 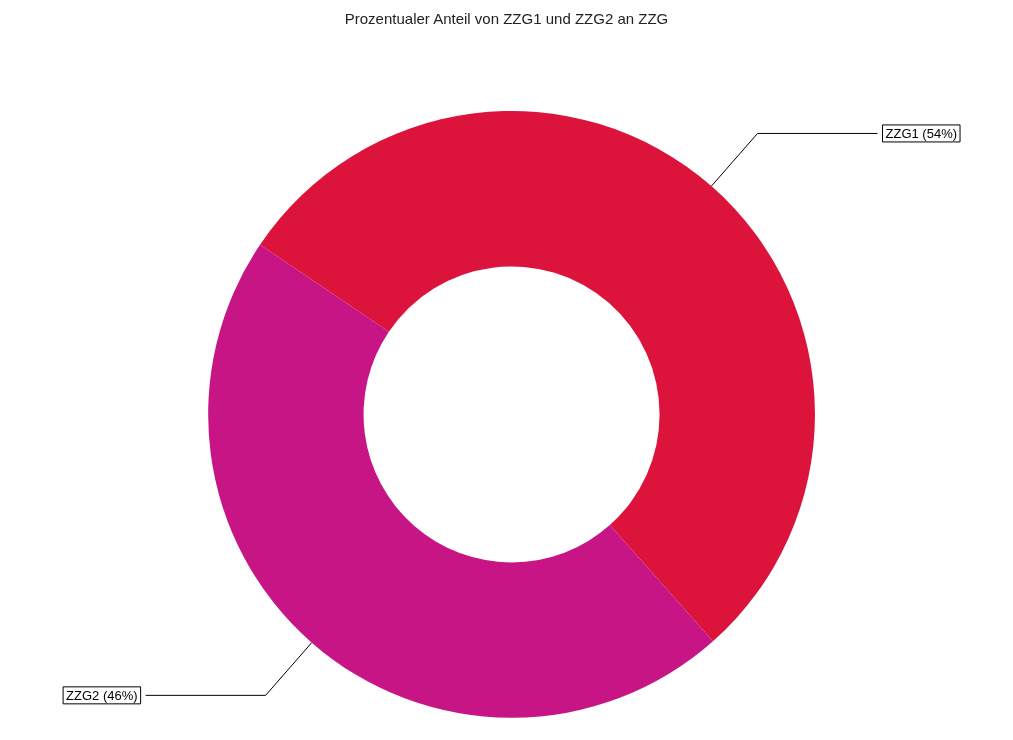 What do you see at coordinates (921, 133) in the screenshot?
I see `slice-label: ZZG1 (54%)` at bounding box center [921, 133].